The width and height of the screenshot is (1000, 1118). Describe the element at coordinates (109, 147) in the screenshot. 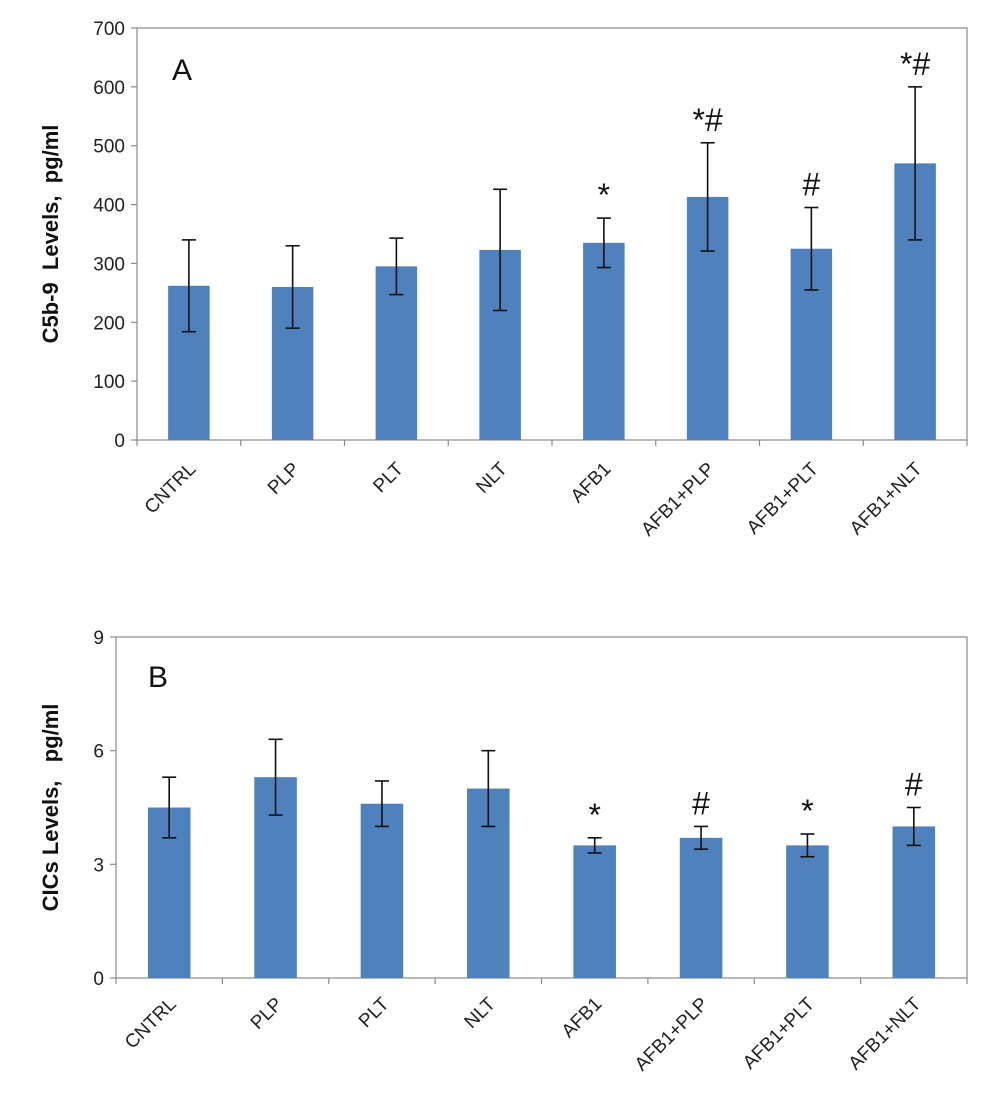

I see `y-tick-label: 500` at that location.